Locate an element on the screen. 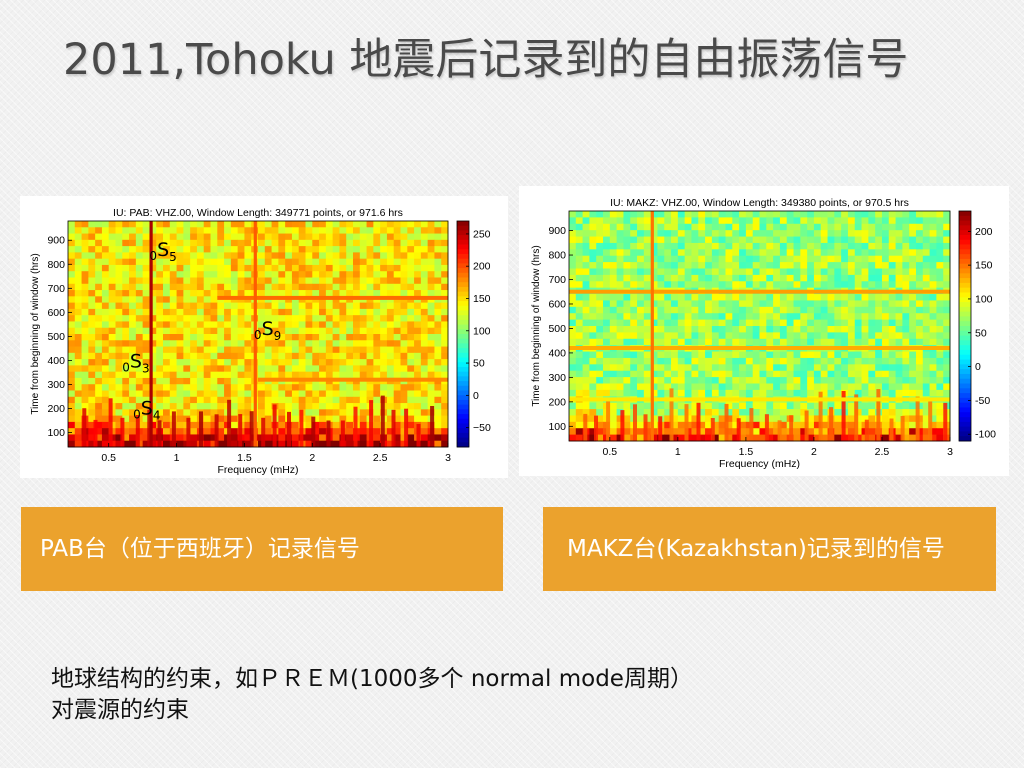 Image resolution: width=1024 pixels, height=768 pixels. pab-plot-frame is located at coordinates (258, 334).